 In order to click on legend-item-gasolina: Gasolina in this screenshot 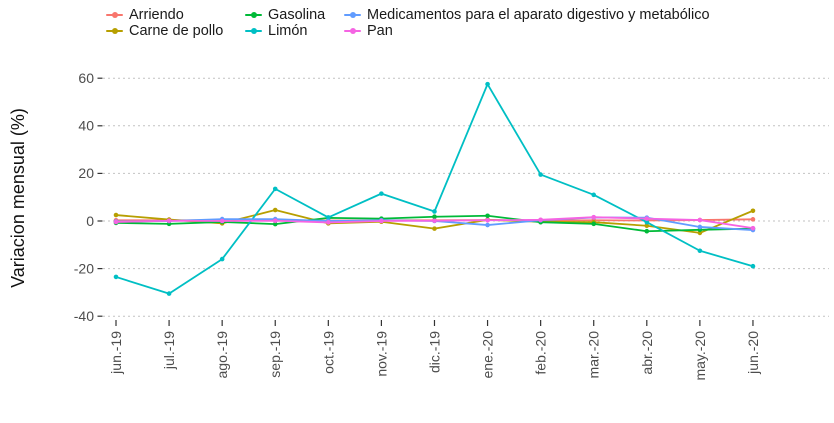, I will do `click(294, 15)`.